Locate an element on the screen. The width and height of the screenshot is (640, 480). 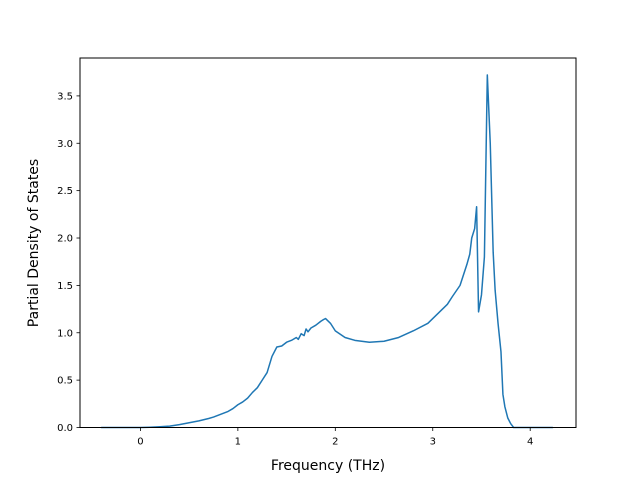
y-tick-label: 0.0 is located at coordinates (65, 428).